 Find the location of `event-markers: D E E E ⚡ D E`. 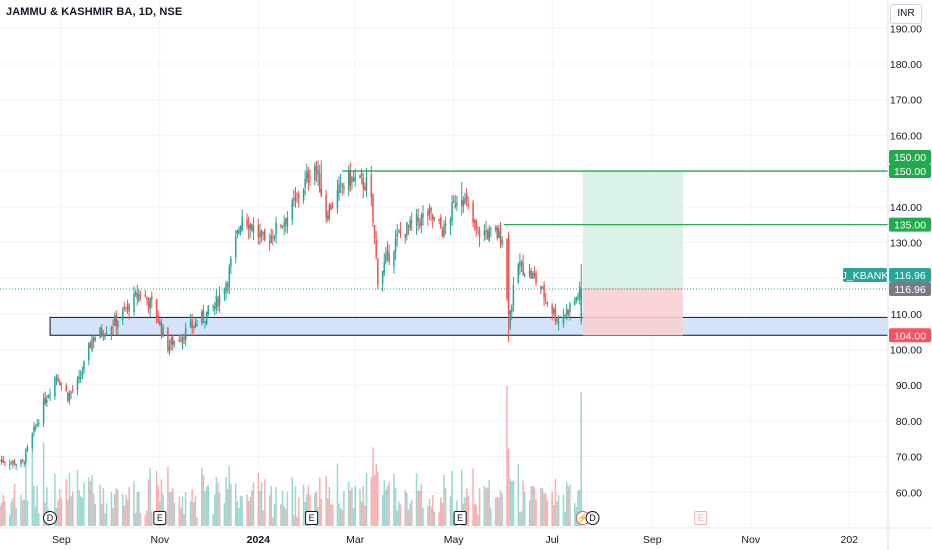

event-markers: D E E E ⚡ D E is located at coordinates (375, 518).